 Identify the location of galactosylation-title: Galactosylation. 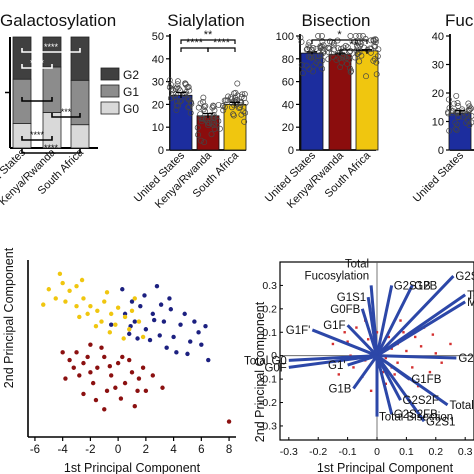
(58, 20).